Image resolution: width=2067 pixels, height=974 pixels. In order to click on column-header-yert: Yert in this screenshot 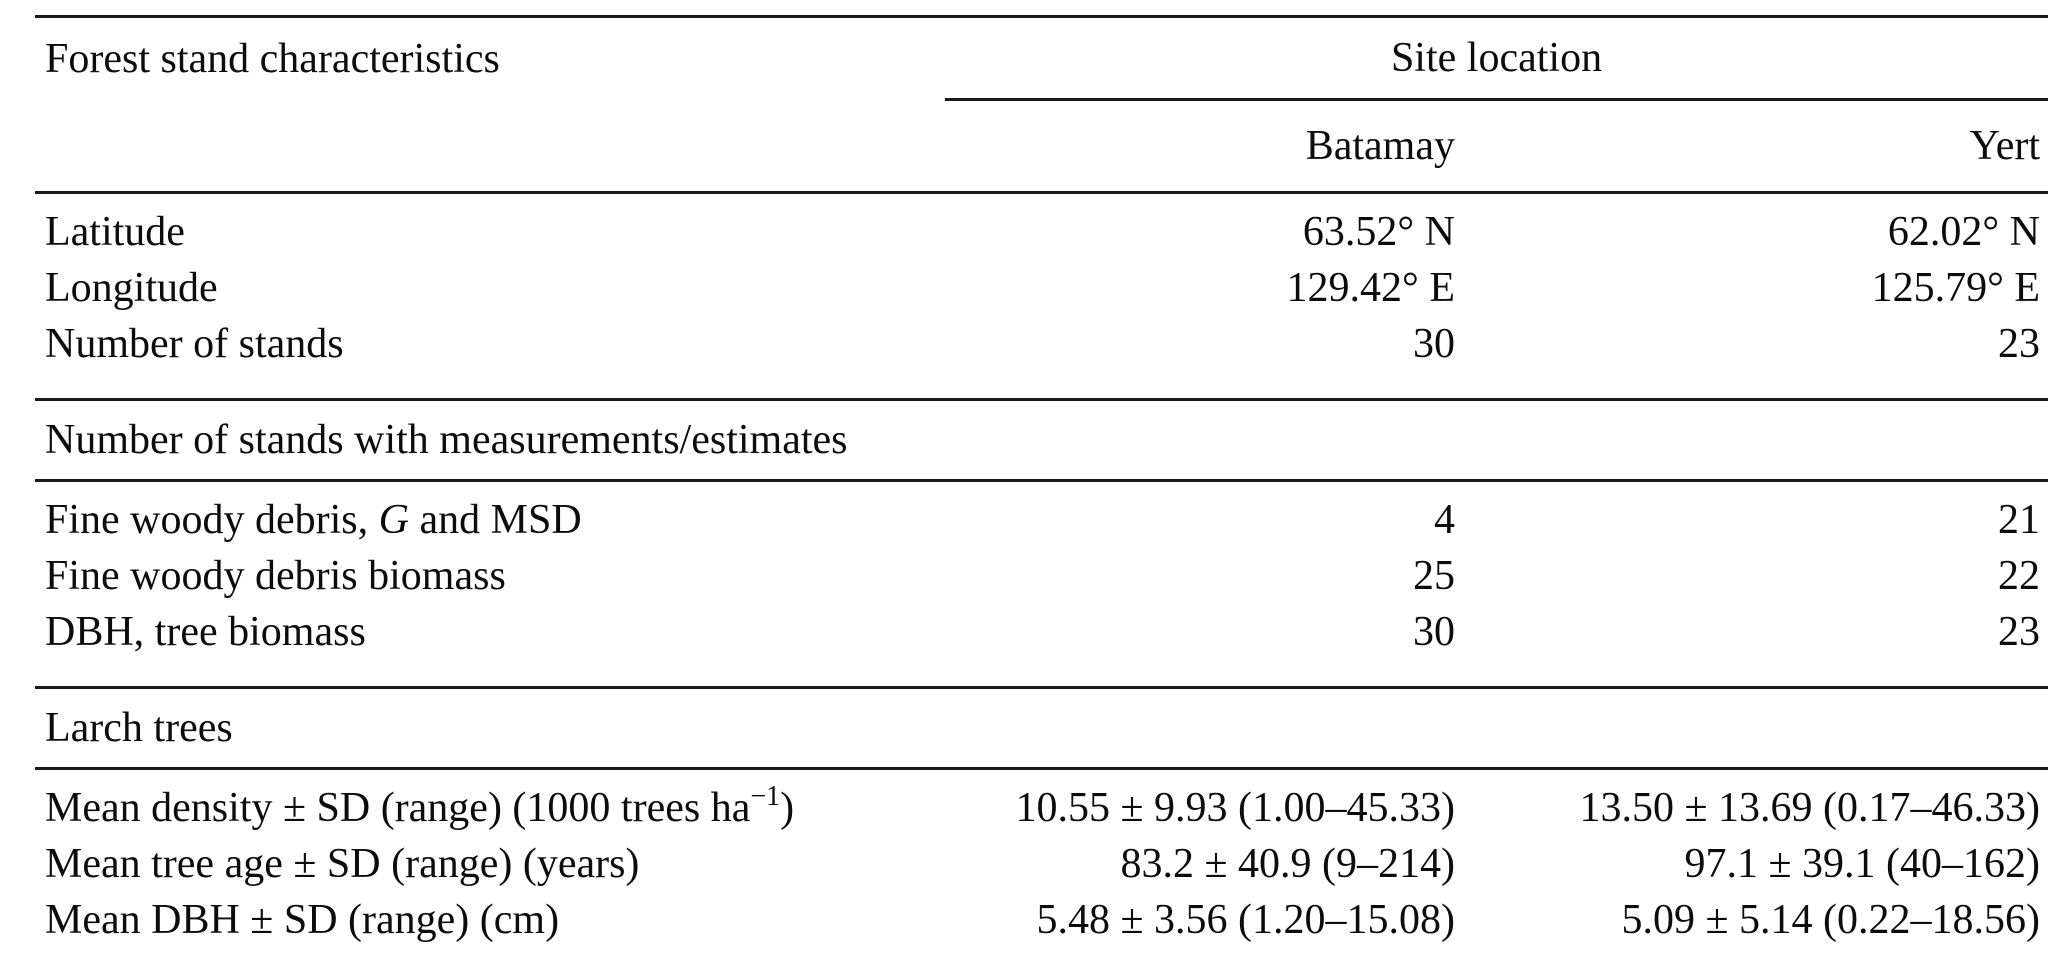, I will do `click(1755, 146)`.